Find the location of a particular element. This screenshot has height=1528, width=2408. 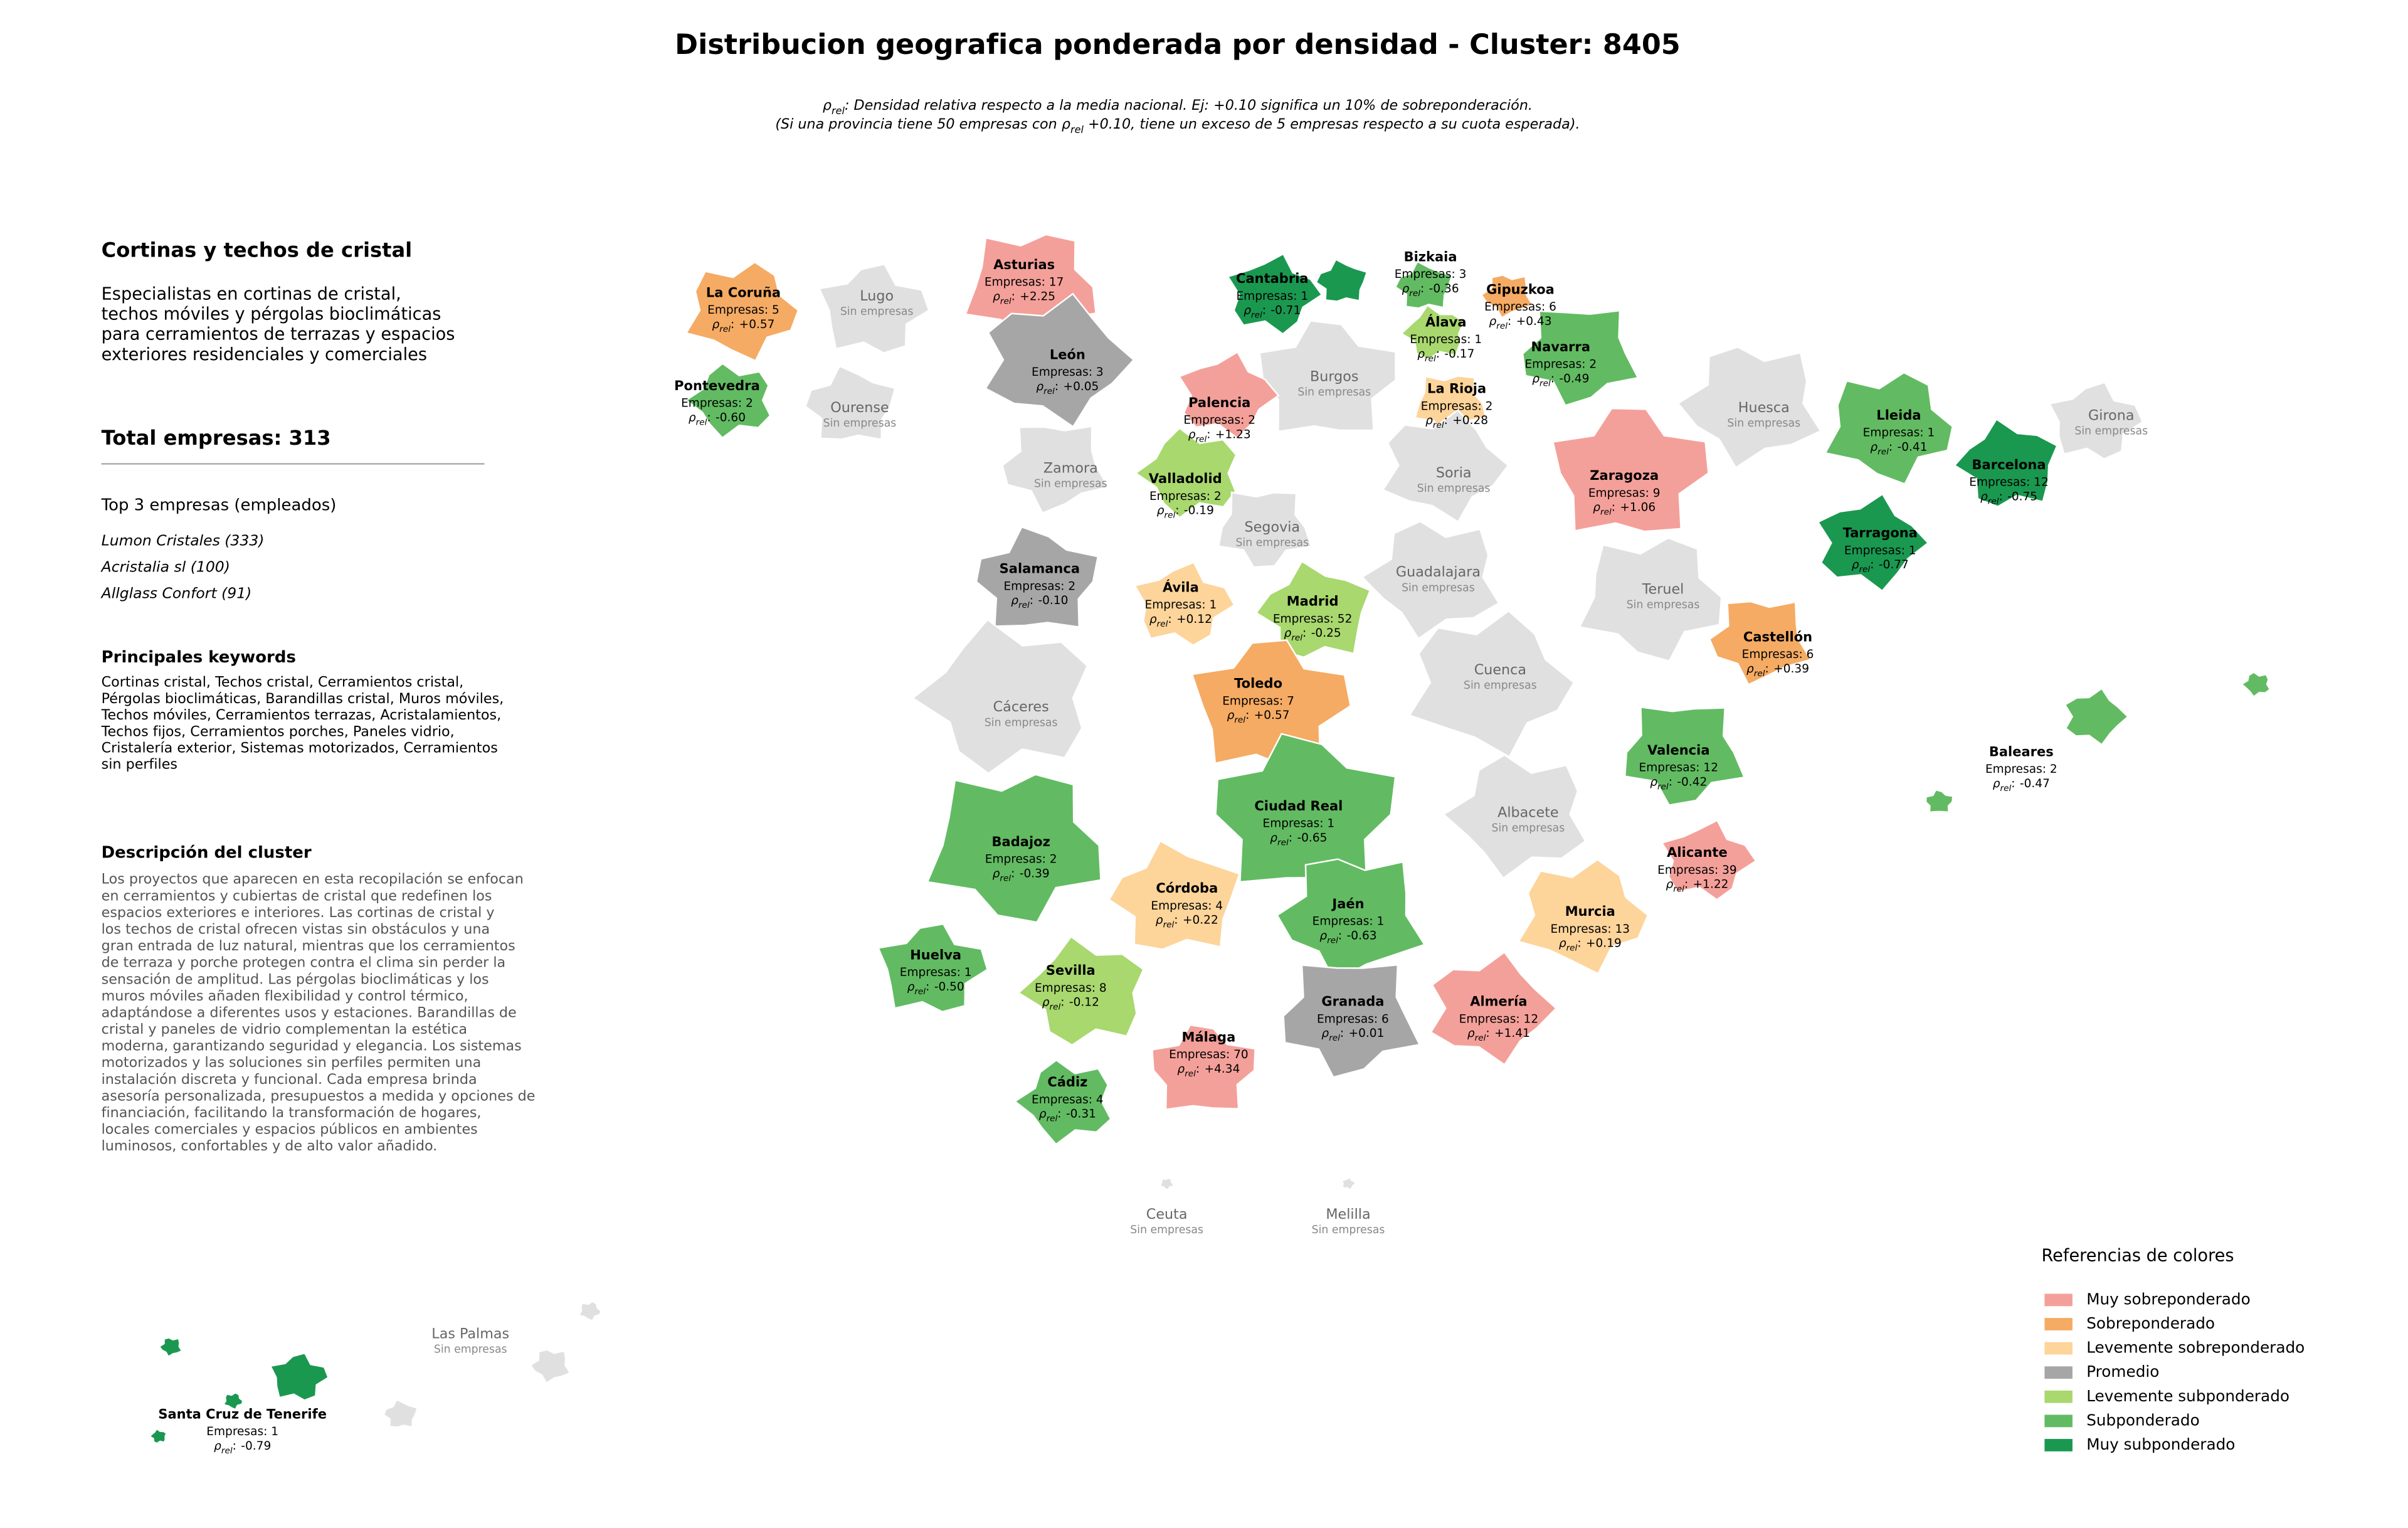

province-name: Gipuzkoa is located at coordinates (1520, 289).